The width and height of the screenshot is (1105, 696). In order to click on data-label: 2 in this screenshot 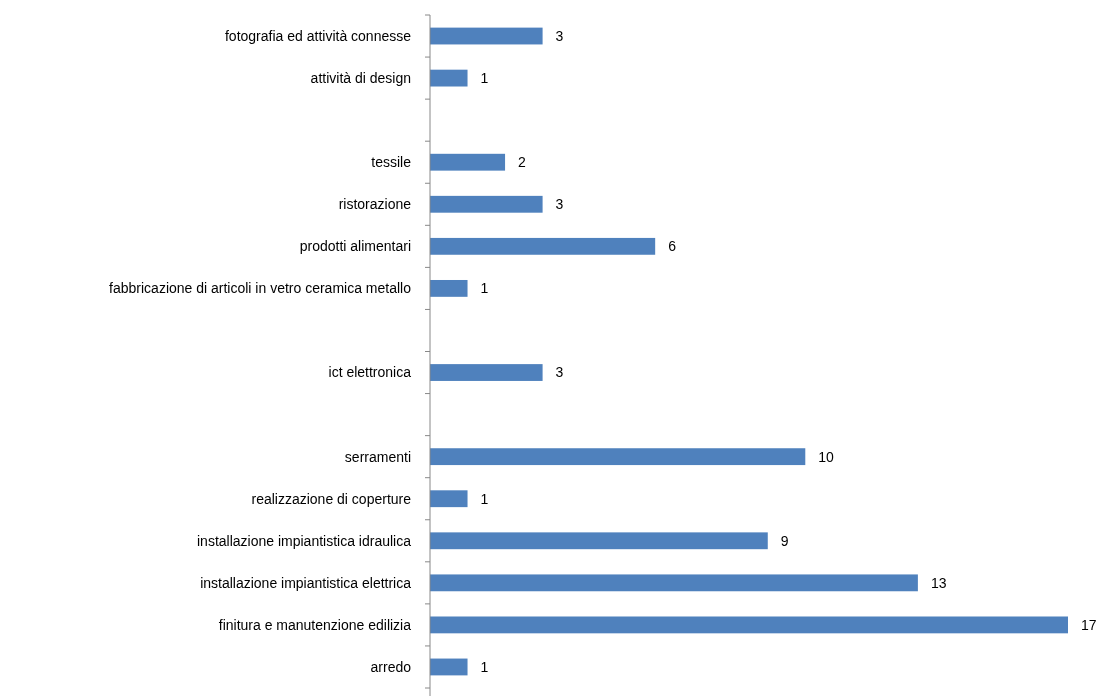, I will do `click(522, 162)`.